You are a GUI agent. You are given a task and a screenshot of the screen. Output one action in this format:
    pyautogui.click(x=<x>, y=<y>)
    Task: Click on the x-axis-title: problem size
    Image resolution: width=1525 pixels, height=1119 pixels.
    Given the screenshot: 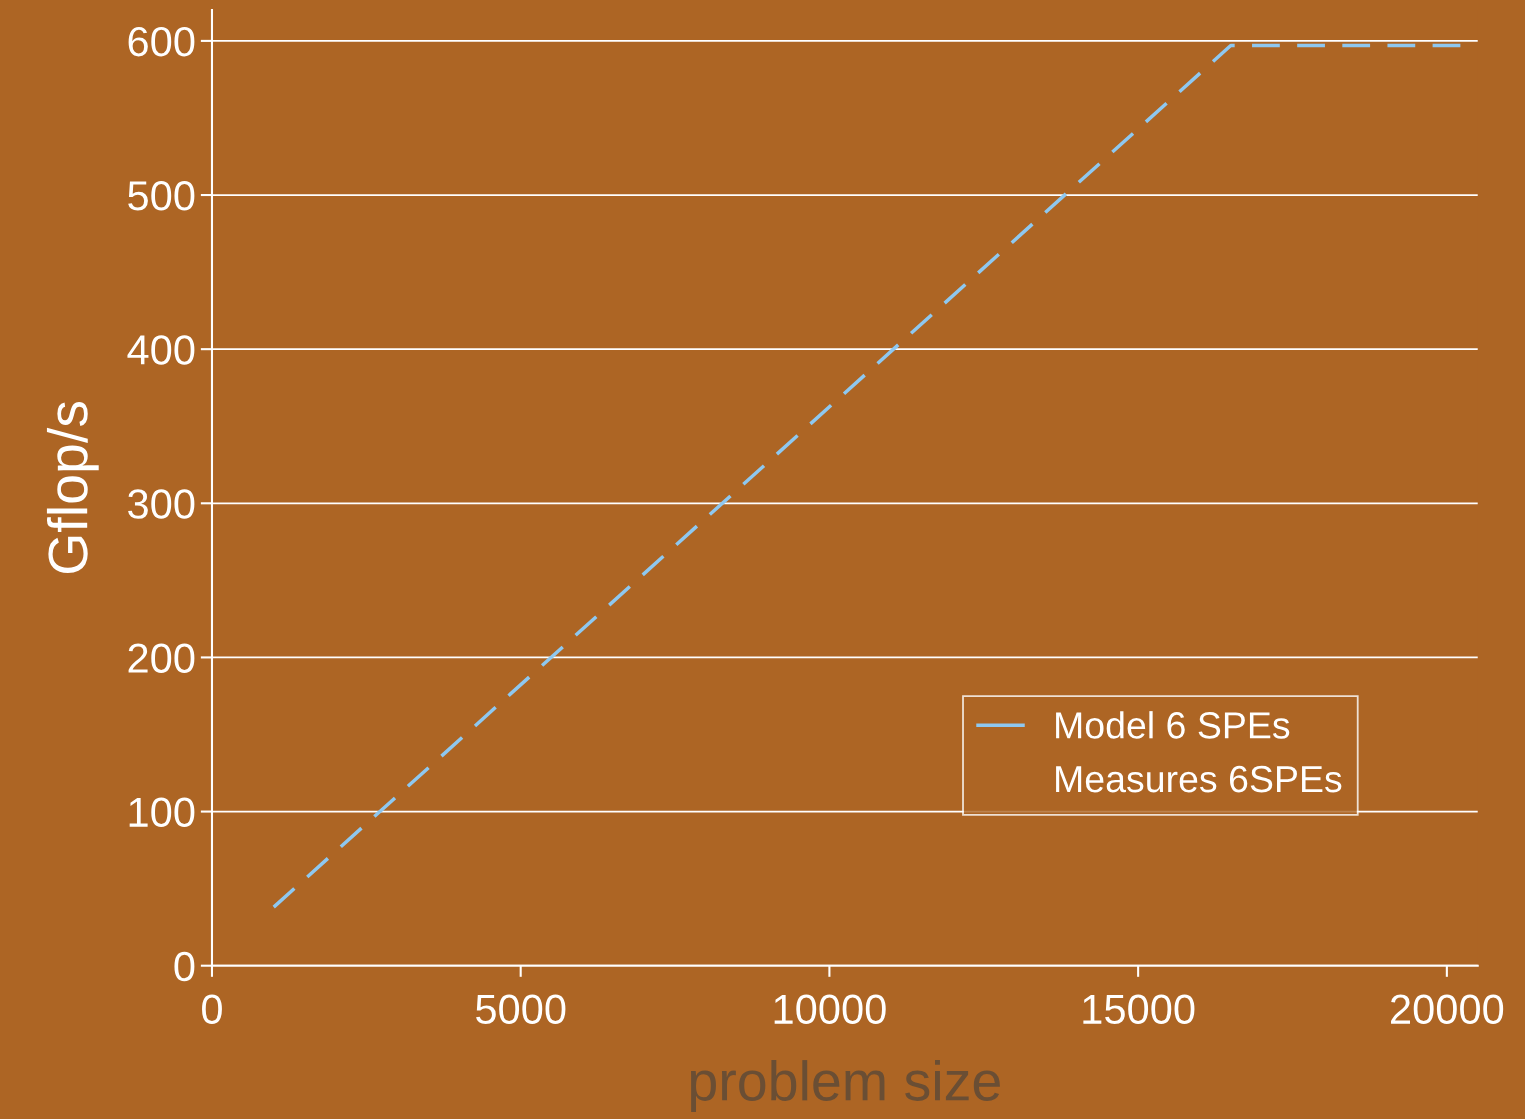 What is the action you would take?
    pyautogui.click(x=845, y=1086)
    